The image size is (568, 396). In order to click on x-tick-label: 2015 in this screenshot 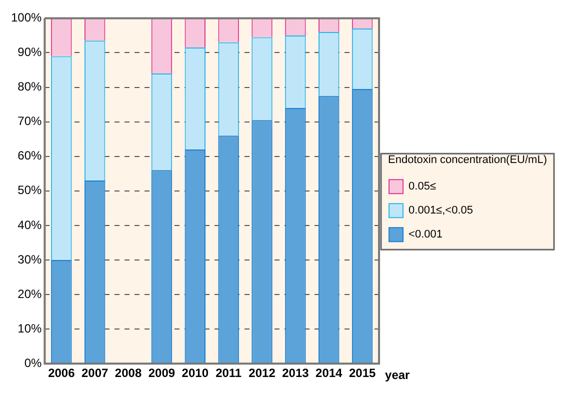, I will do `click(362, 373)`.